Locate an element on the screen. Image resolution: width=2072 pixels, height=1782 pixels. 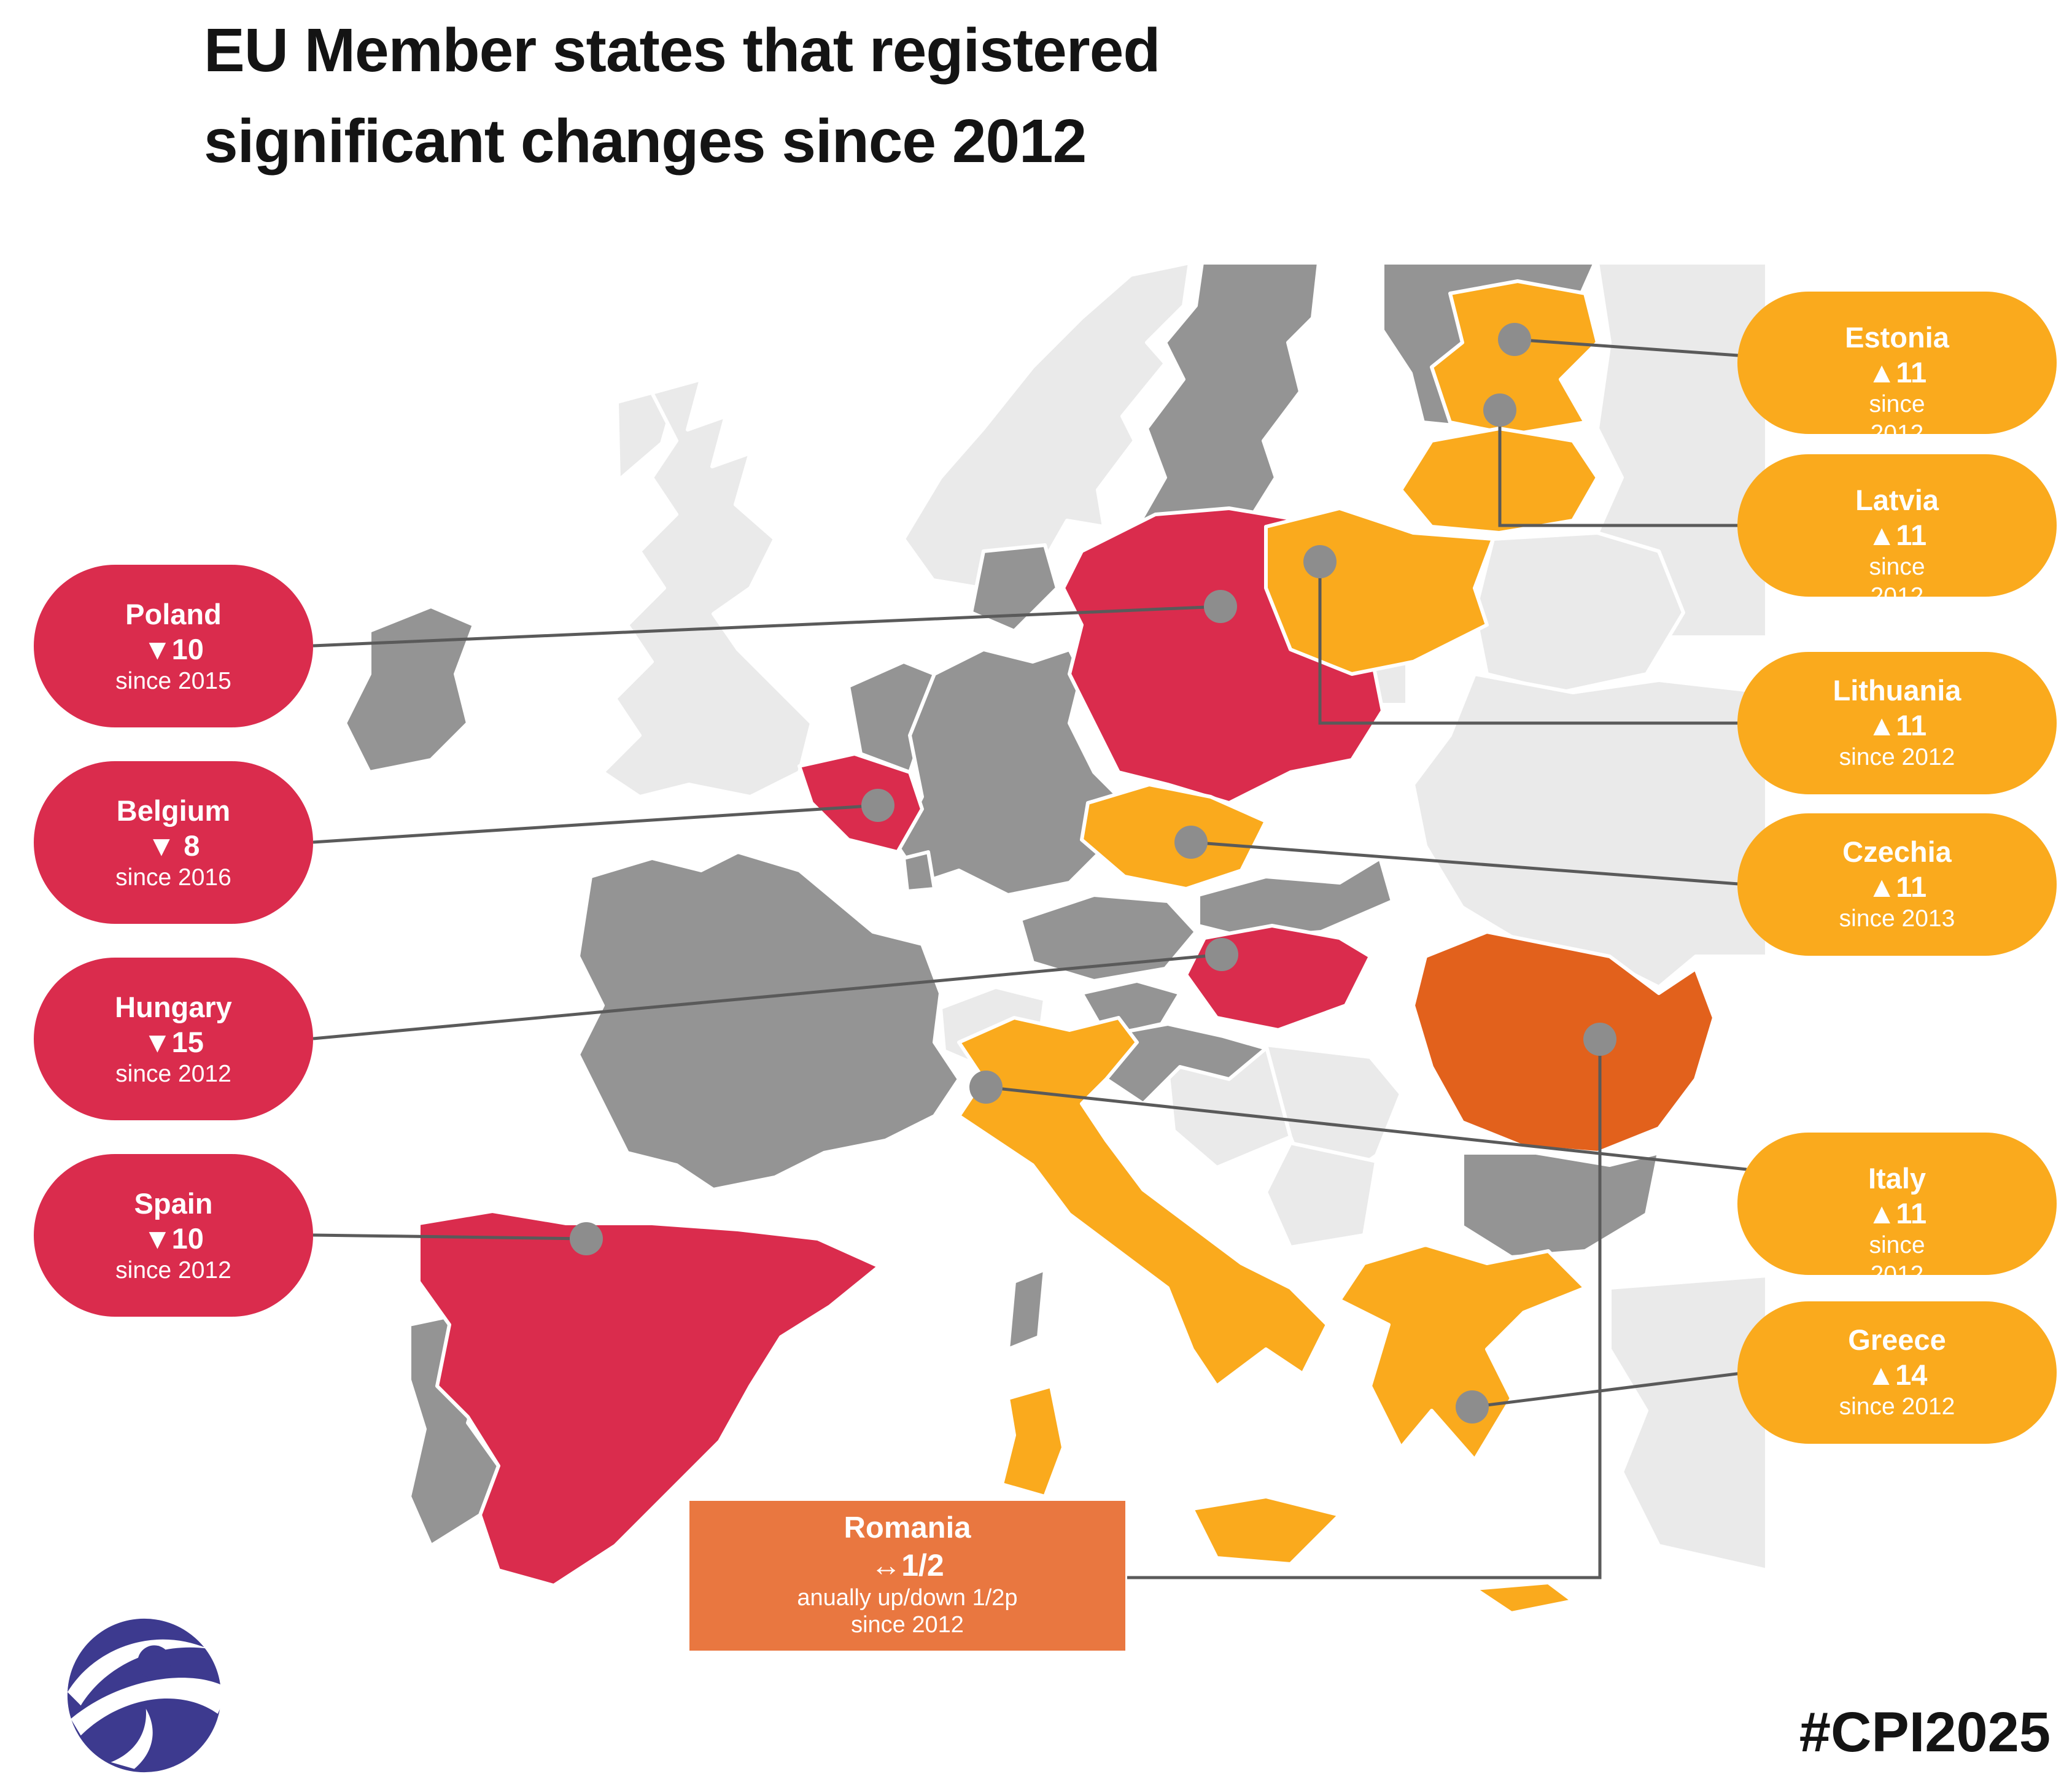
country-slovakia is located at coordinates (1295, 898).